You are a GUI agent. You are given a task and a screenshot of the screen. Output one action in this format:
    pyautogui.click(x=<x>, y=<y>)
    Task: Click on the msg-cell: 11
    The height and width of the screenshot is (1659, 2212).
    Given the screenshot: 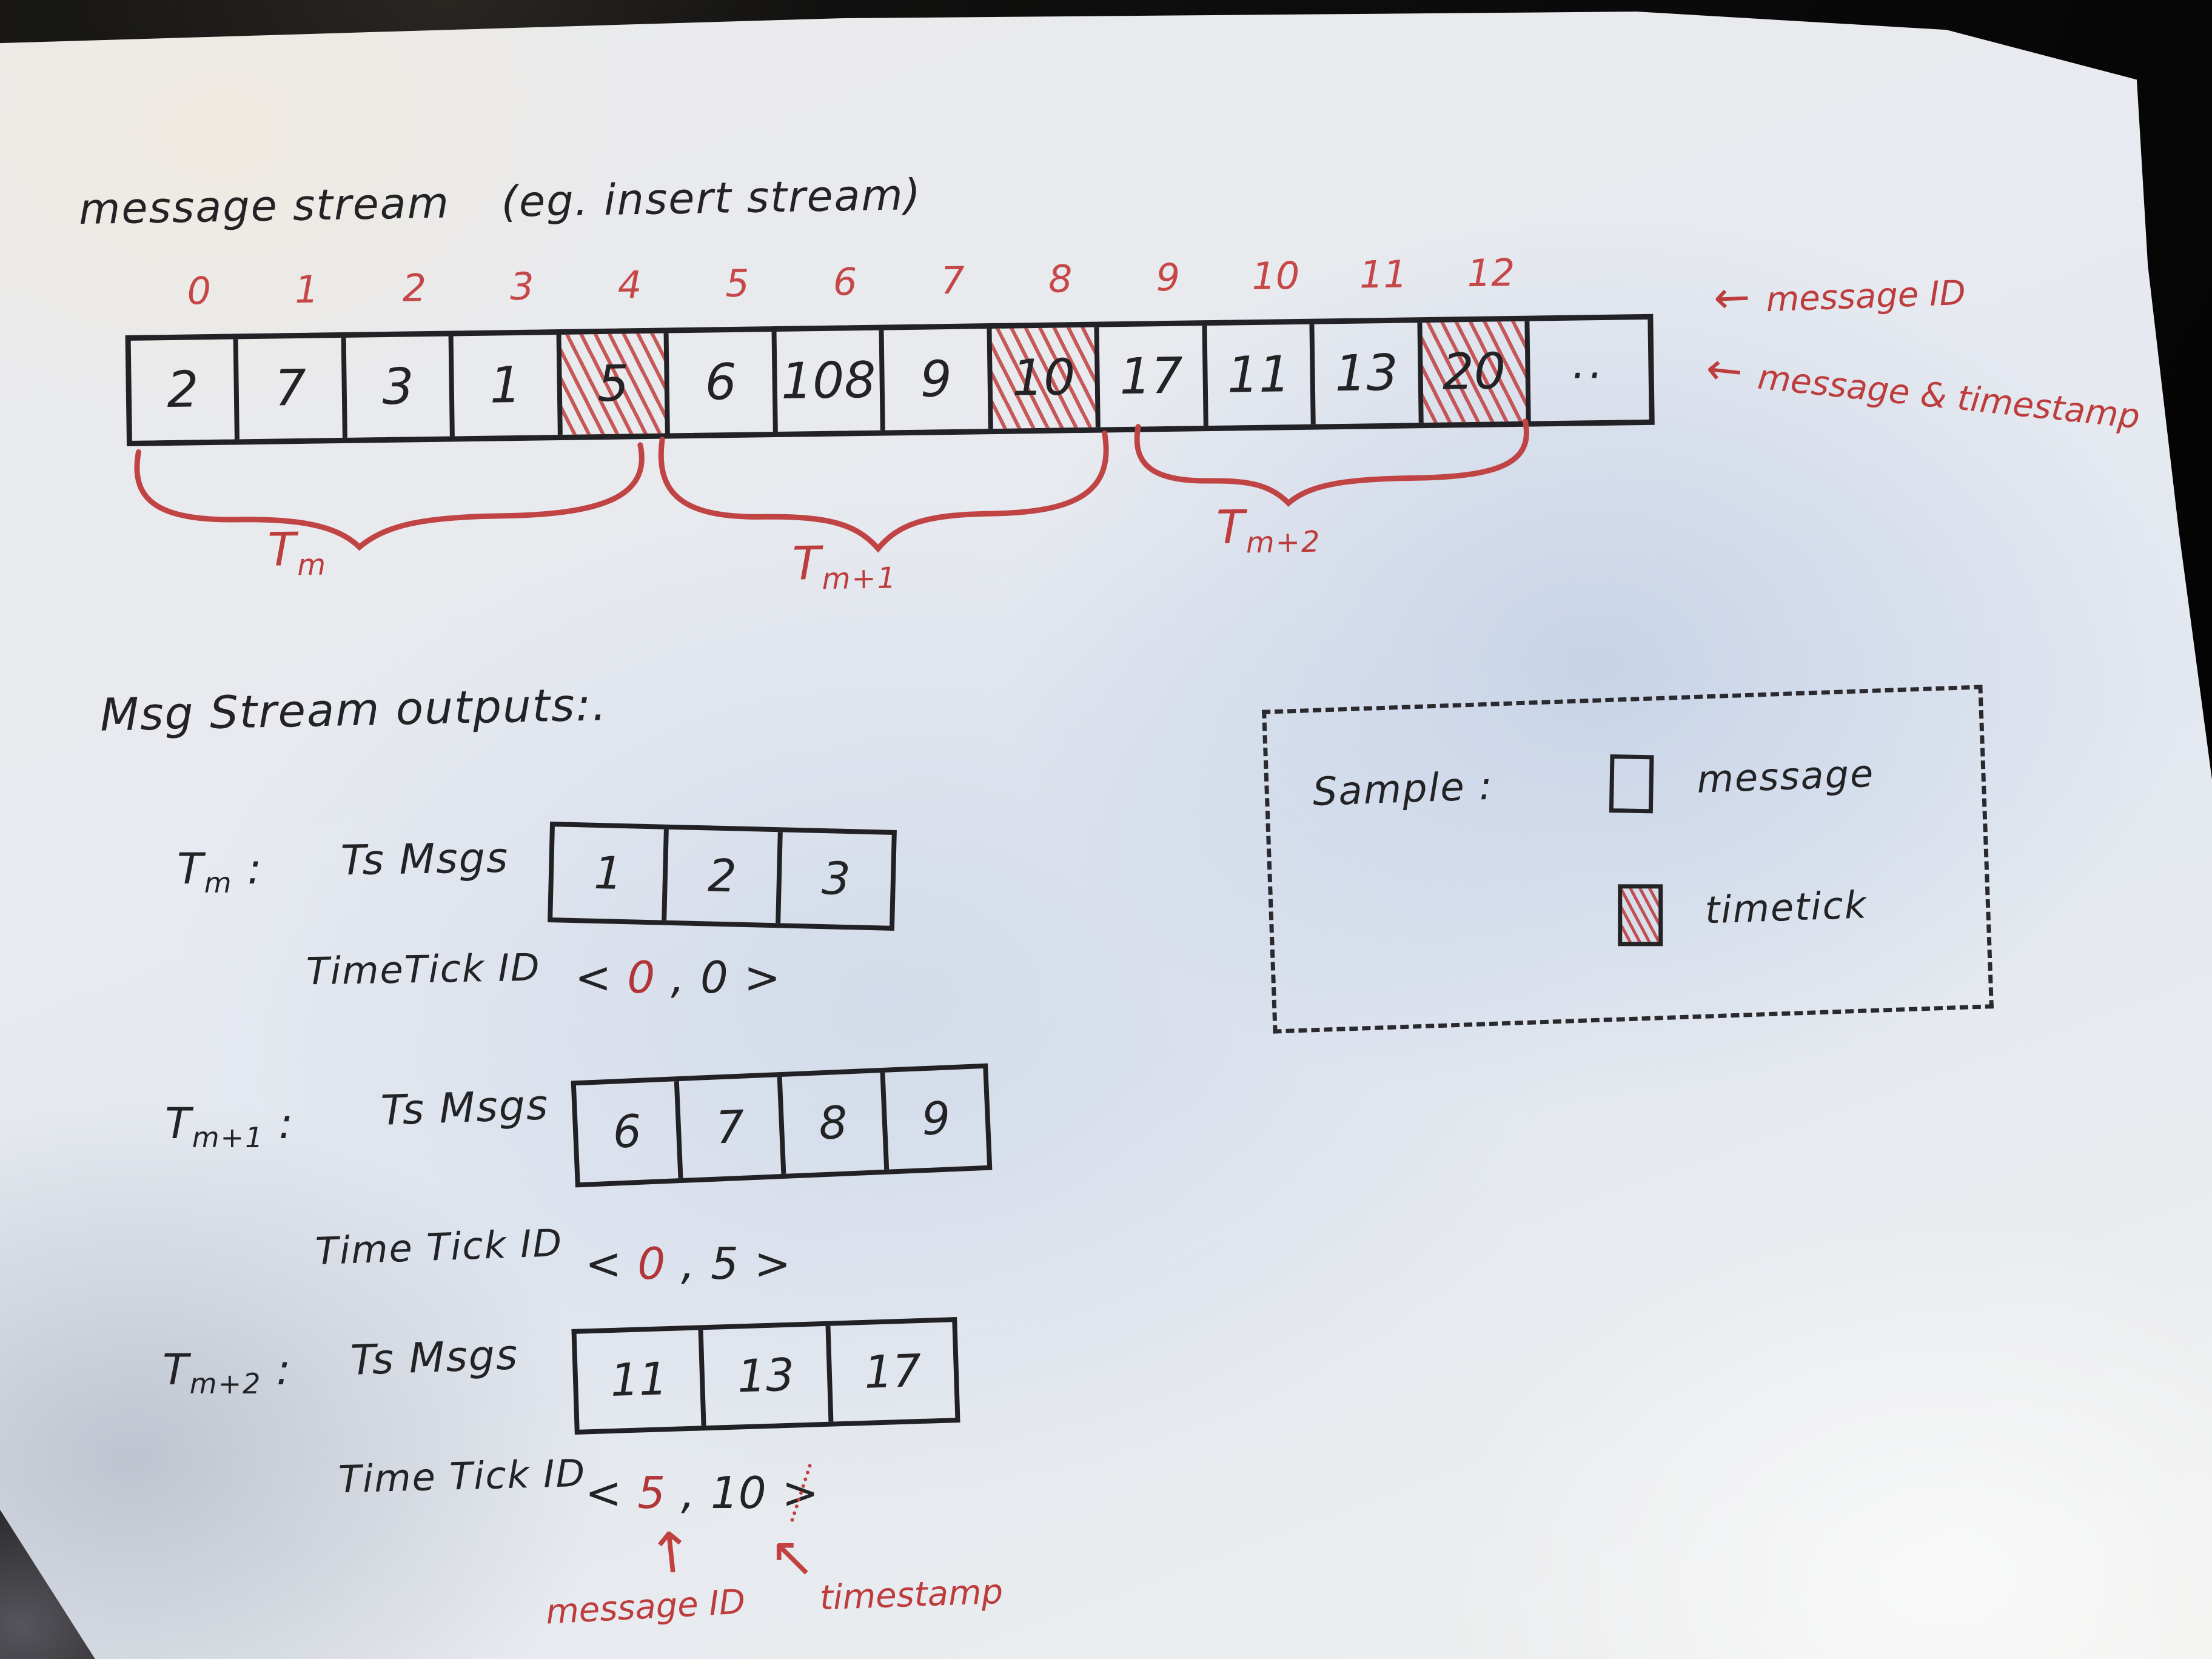 What is the action you would take?
    pyautogui.click(x=639, y=1380)
    